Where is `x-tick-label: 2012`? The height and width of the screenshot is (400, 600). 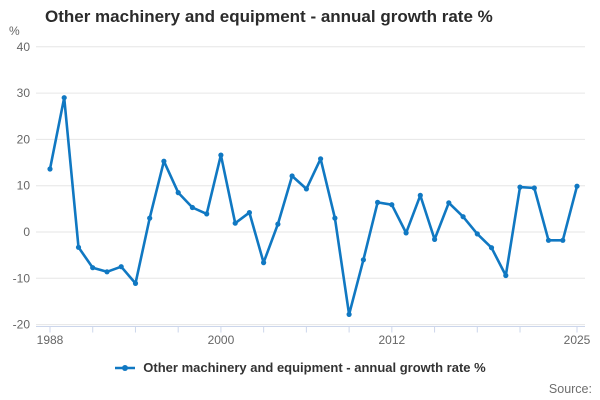
x-tick-label: 2012 is located at coordinates (391, 340).